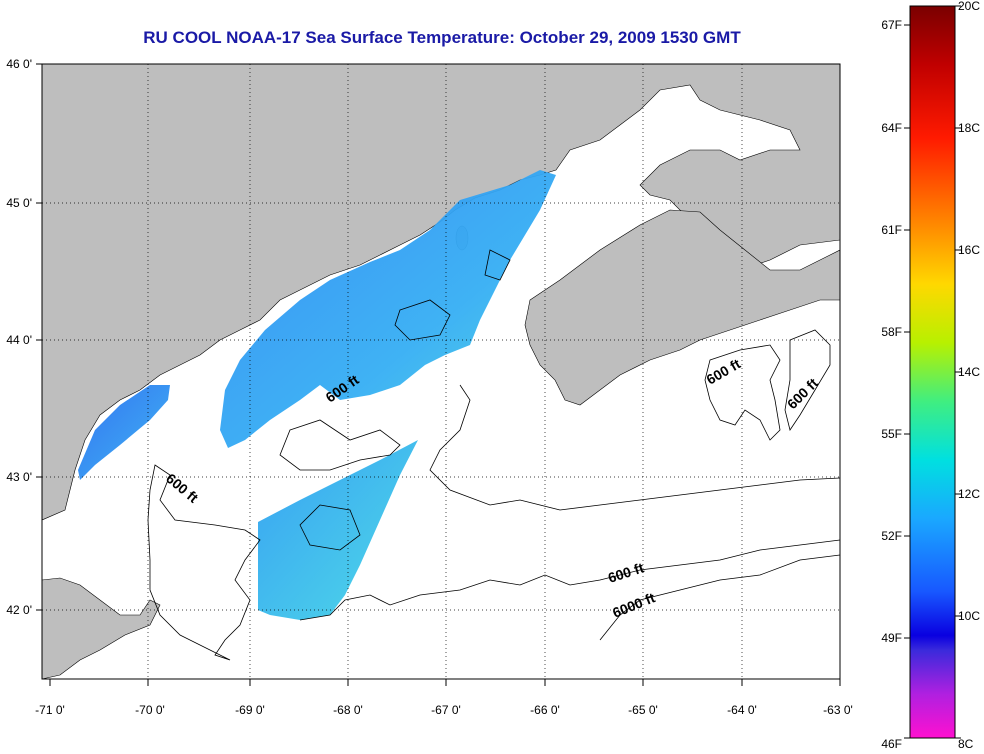 This screenshot has width=984, height=754. What do you see at coordinates (966, 744) in the screenshot?
I see `colorbar-c-label: 8C` at bounding box center [966, 744].